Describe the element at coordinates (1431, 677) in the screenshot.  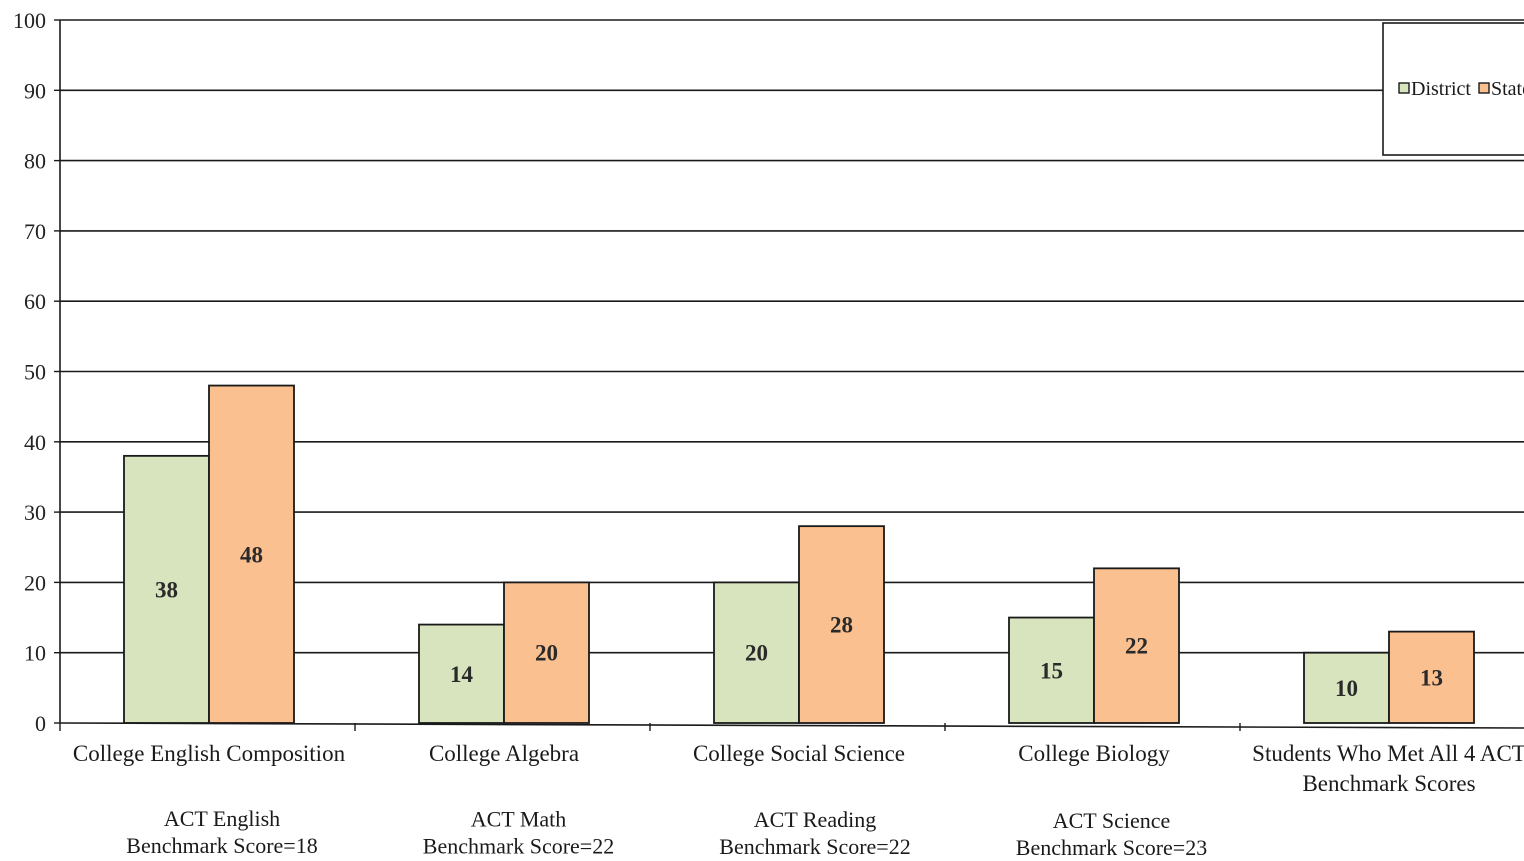
I see `data-label: 13` at that location.